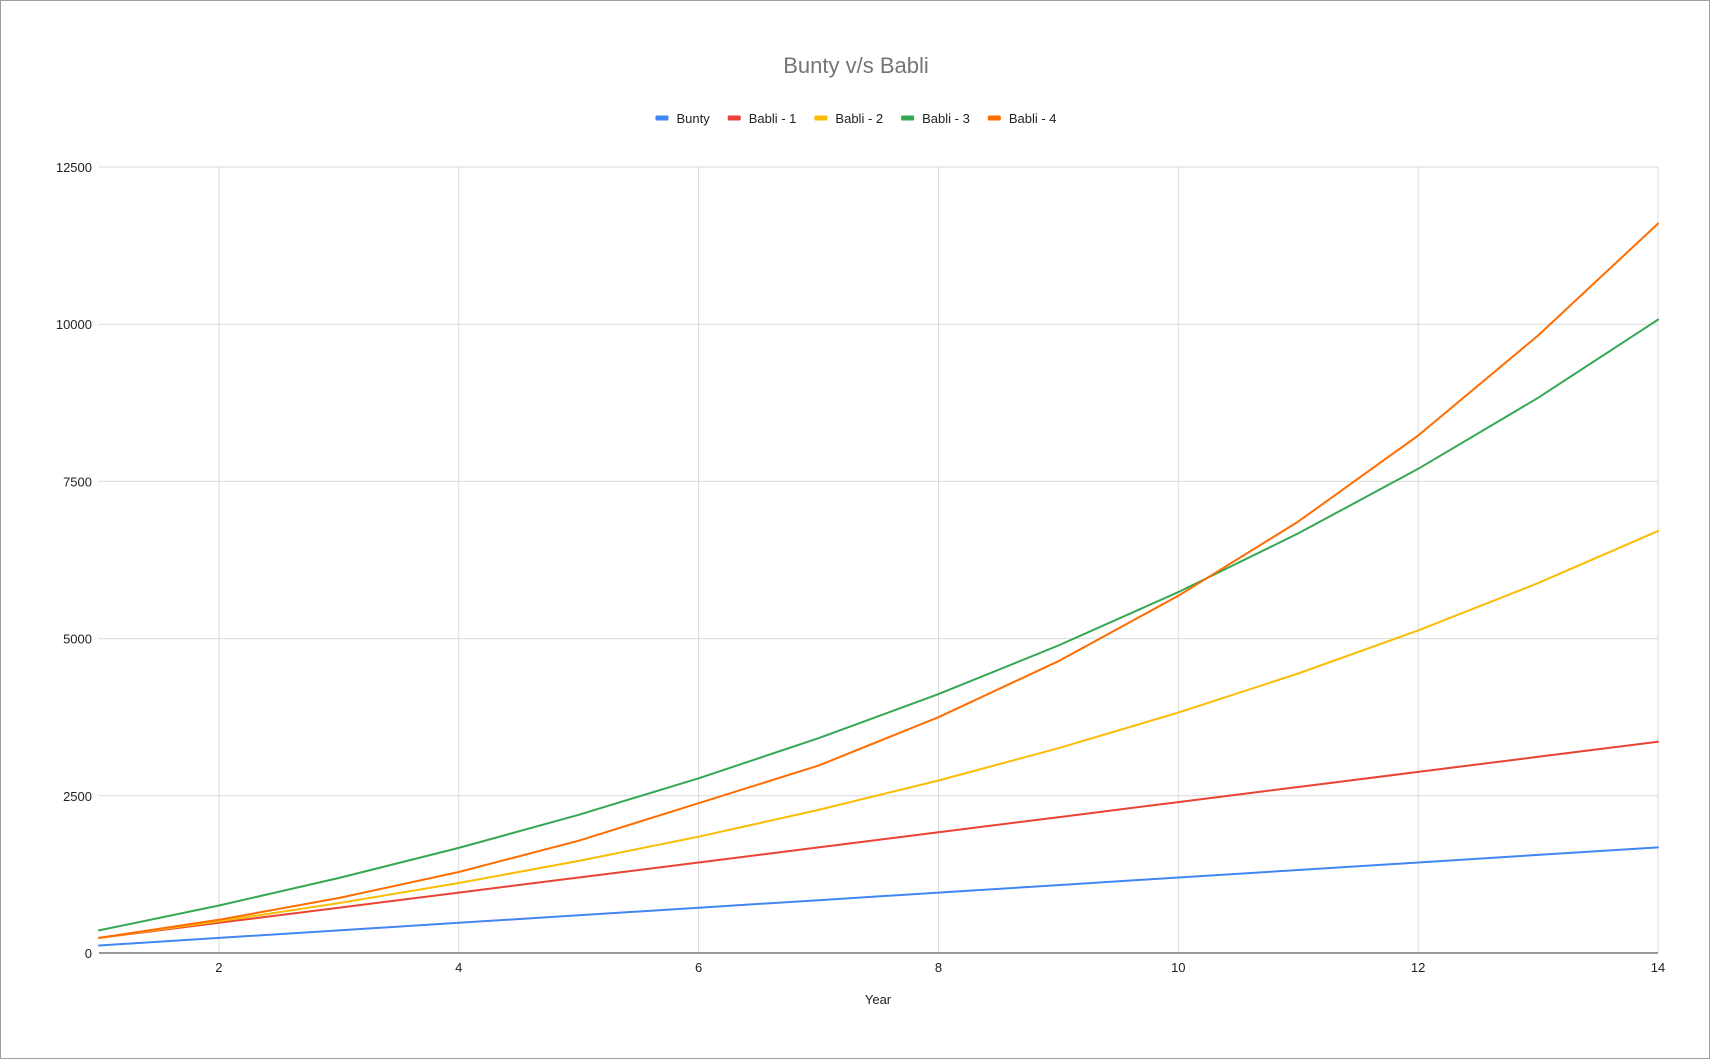 This screenshot has height=1060, width=1710. What do you see at coordinates (662, 118) in the screenshot?
I see `legend-swatch-bunty` at bounding box center [662, 118].